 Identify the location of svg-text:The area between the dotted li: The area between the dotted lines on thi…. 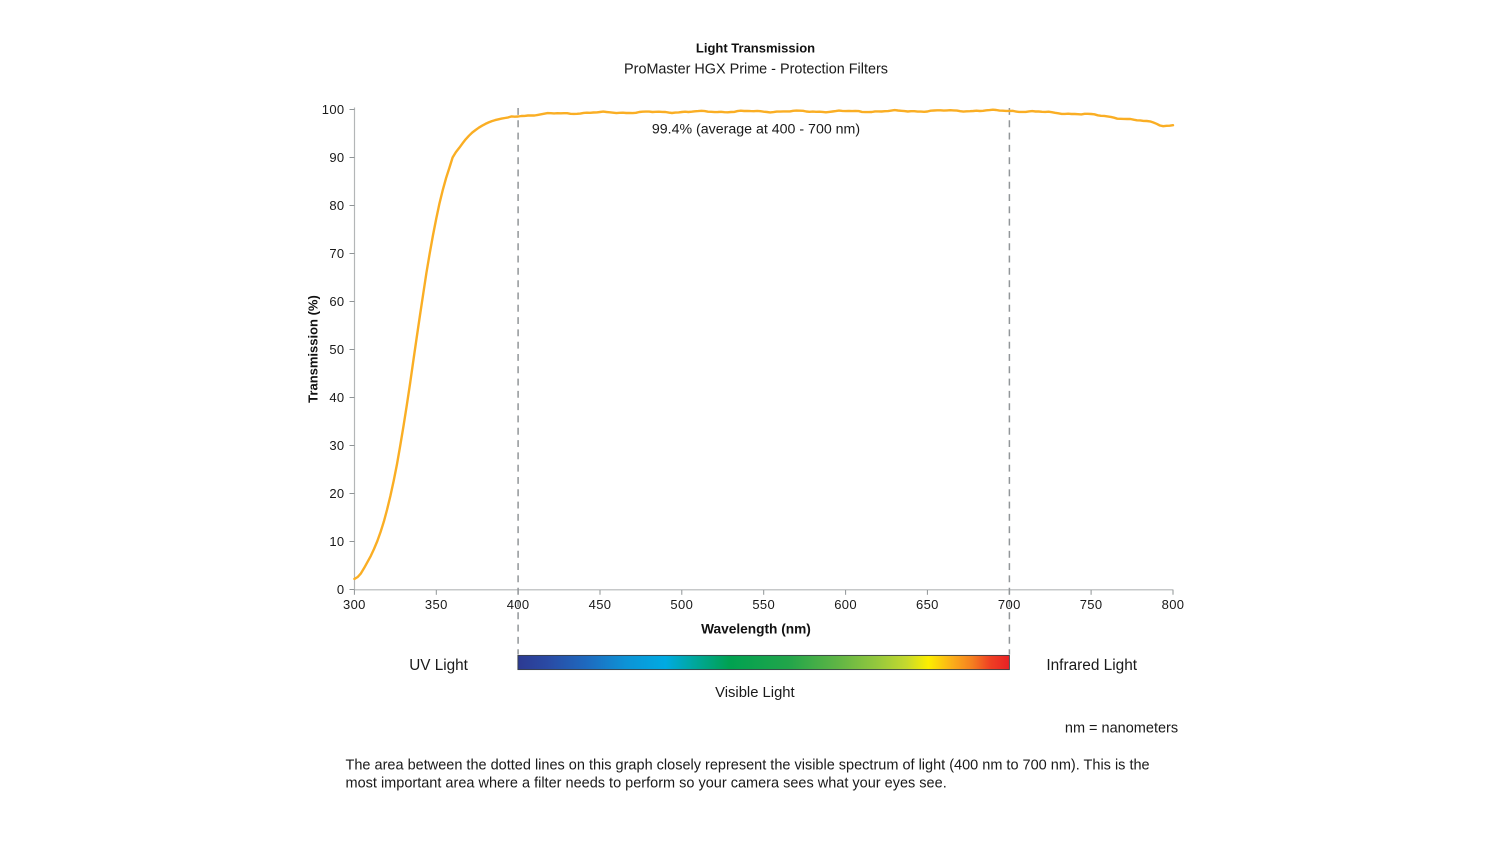
(748, 765).